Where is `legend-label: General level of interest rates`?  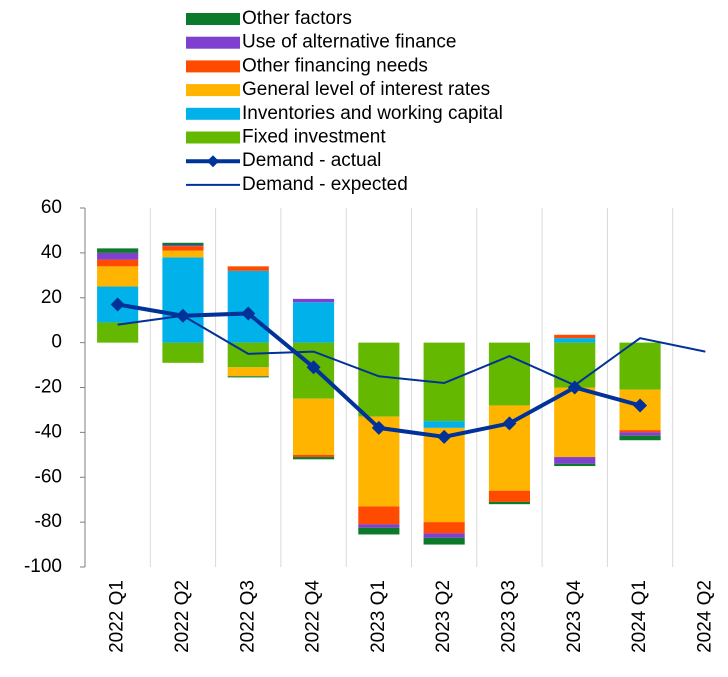
legend-label: General level of interest rates is located at coordinates (366, 89).